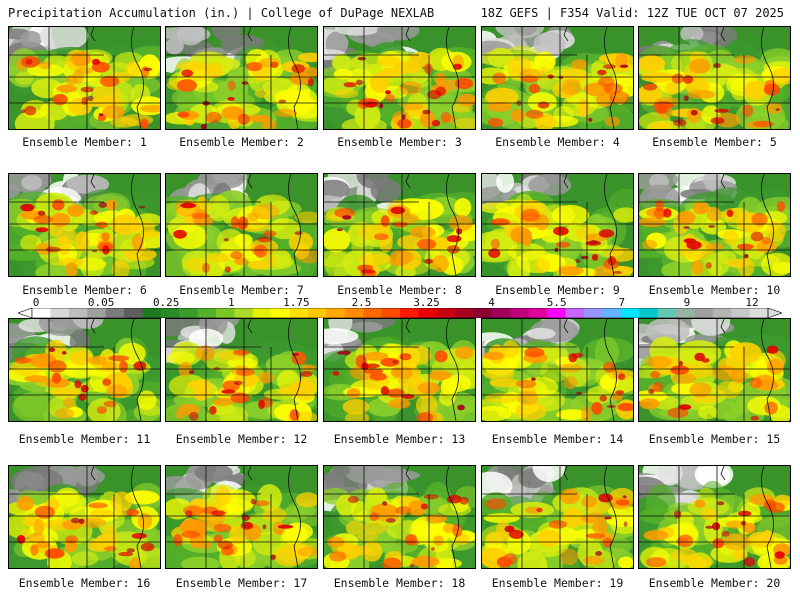 The image size is (800, 600). I want to click on precip-colorbar, so click(400, 313).